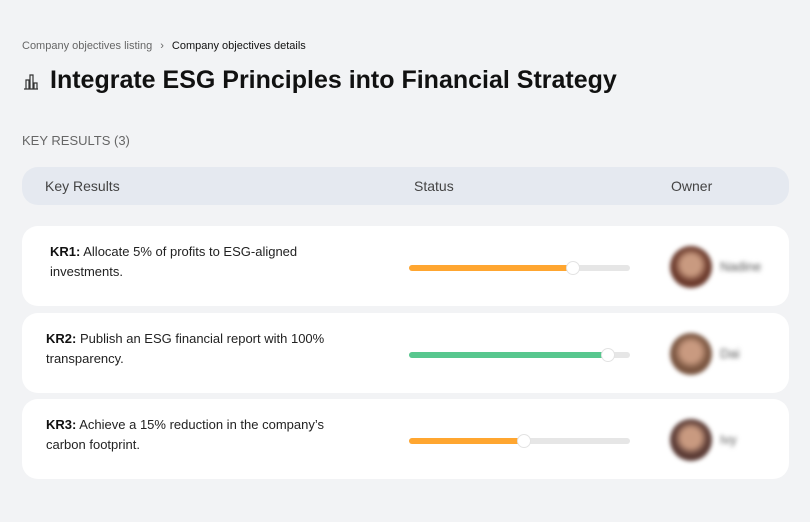 The height and width of the screenshot is (522, 810). Describe the element at coordinates (728, 439) in the screenshot. I see `owner-name: Ivy` at that location.